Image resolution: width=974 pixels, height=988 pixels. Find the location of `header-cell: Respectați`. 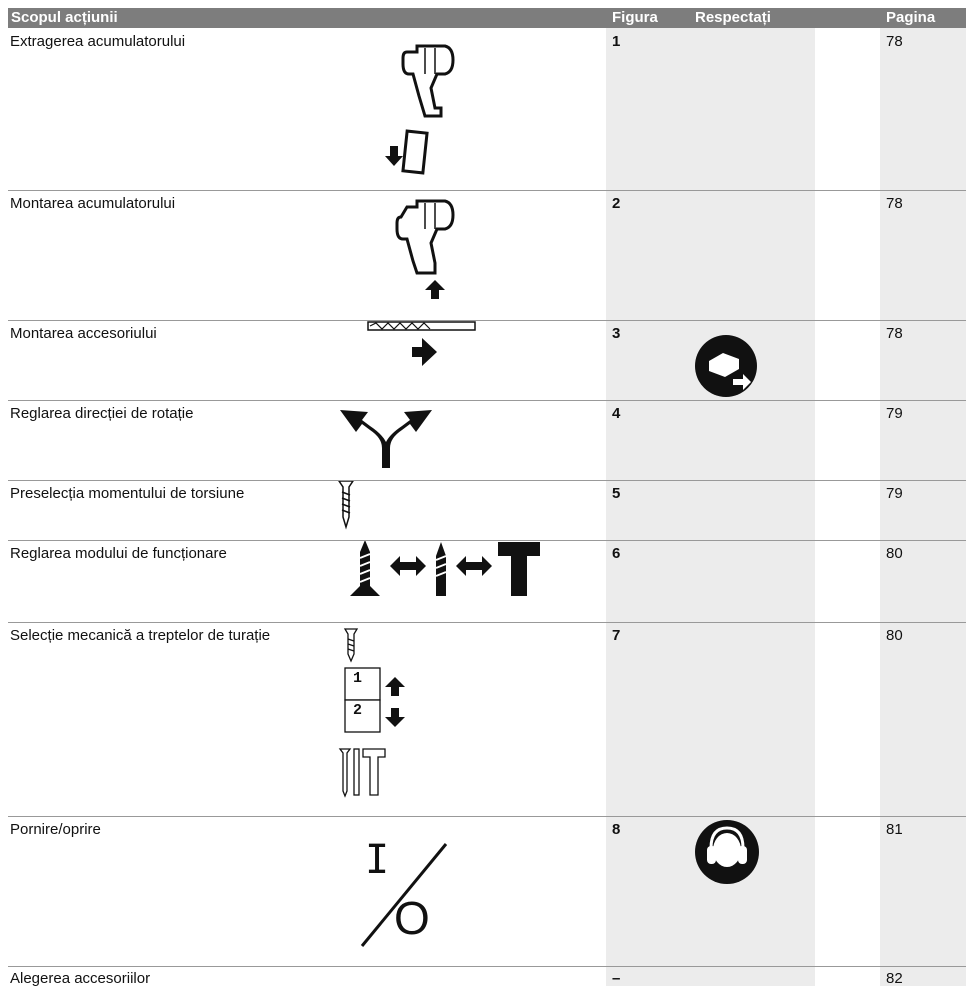

header-cell: Respectați is located at coordinates (733, 17).